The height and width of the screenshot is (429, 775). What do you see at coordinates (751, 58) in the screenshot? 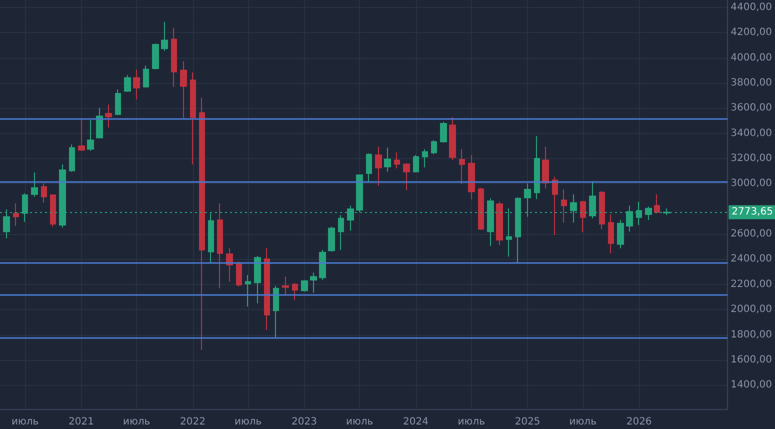
I see `y-tick-label: 4000,00` at bounding box center [751, 58].